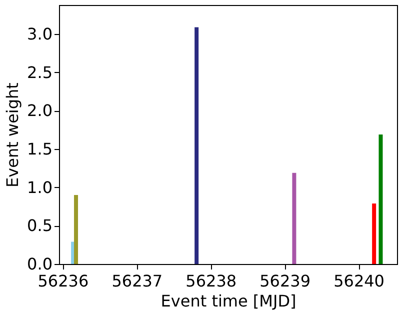 The height and width of the screenshot is (323, 407). What do you see at coordinates (359, 281) in the screenshot?
I see `x-tick-label: 56240` at bounding box center [359, 281].